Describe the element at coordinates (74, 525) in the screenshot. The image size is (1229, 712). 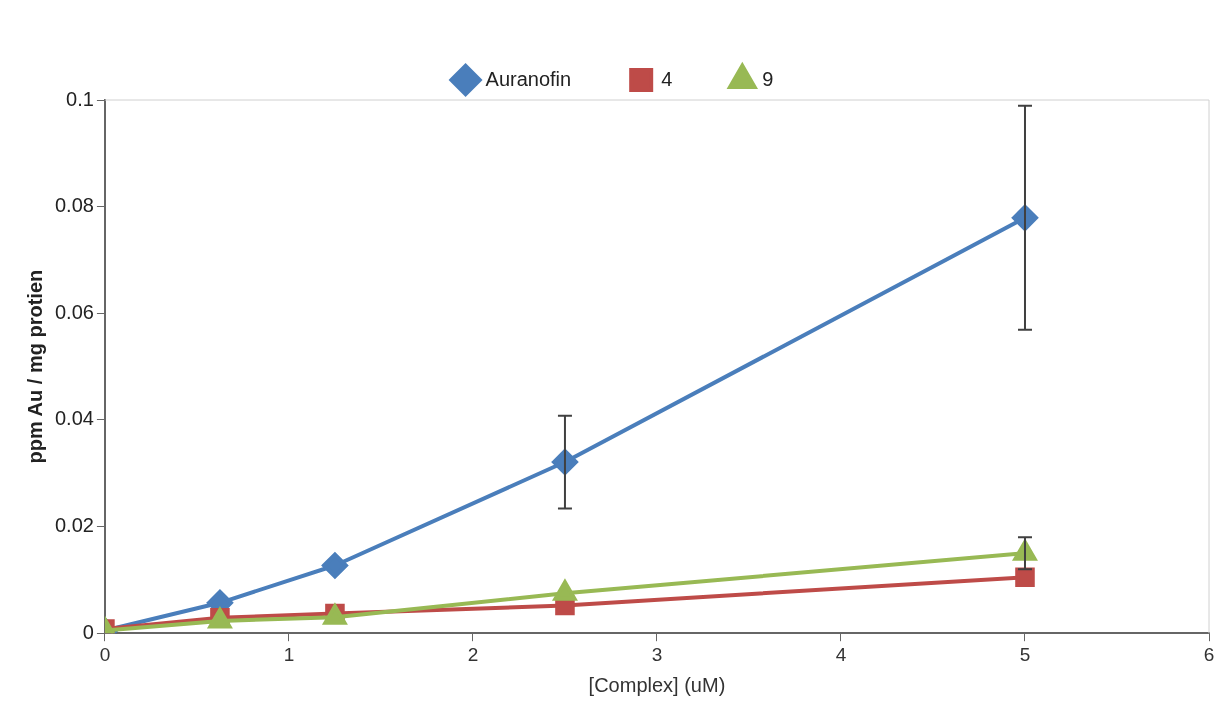
I see `y-tick-label: 0.02` at that location.